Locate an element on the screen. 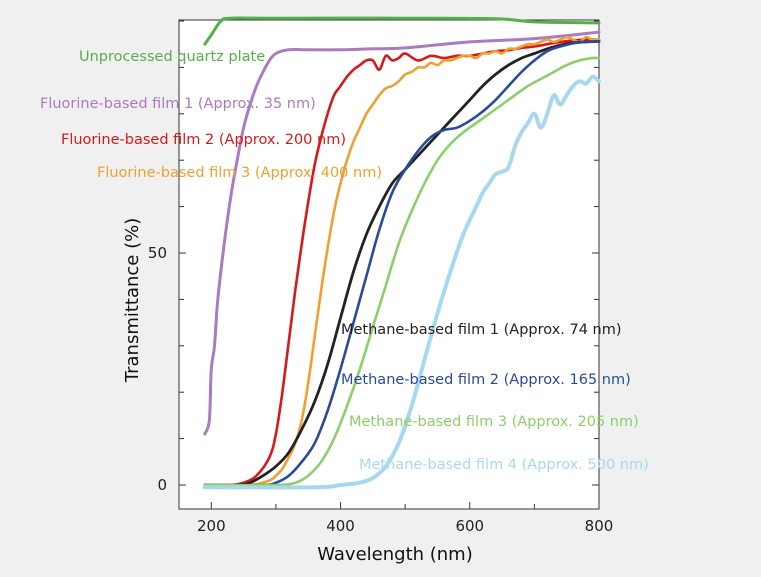 The image size is (761, 577). series-label-8: Methane-based film 4 (Approx. 500 nm) is located at coordinates (504, 465).